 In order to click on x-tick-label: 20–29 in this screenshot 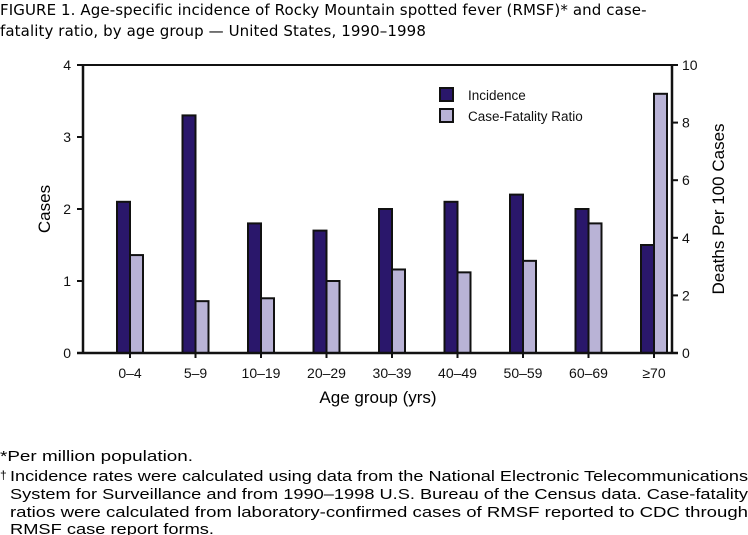, I will do `click(326, 373)`.